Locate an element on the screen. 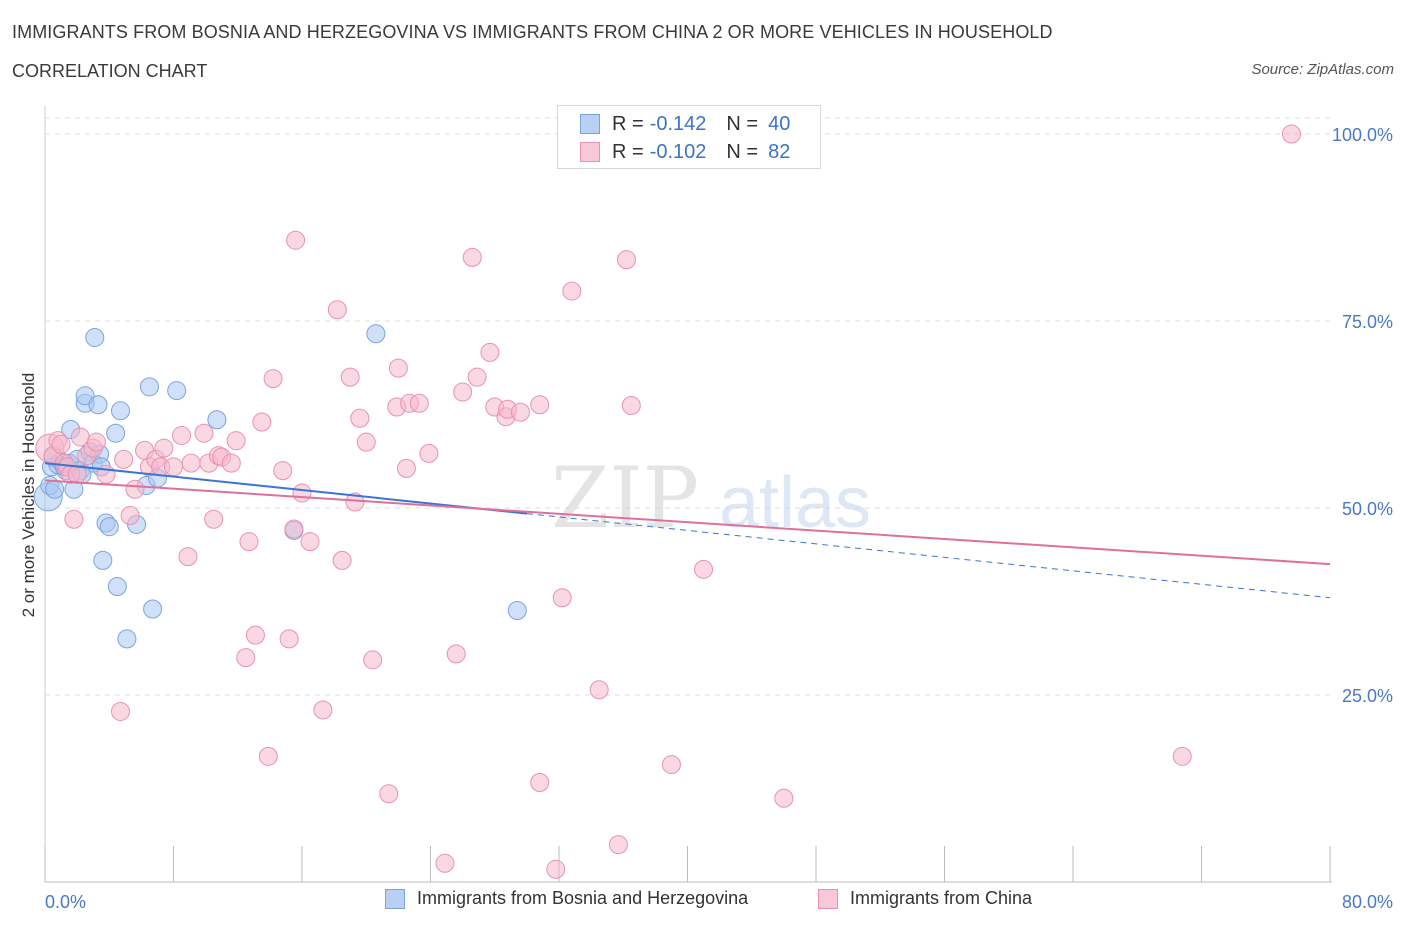 This screenshot has width=1406, height=930. x-tick-label: 80.0% is located at coordinates (1367, 902).